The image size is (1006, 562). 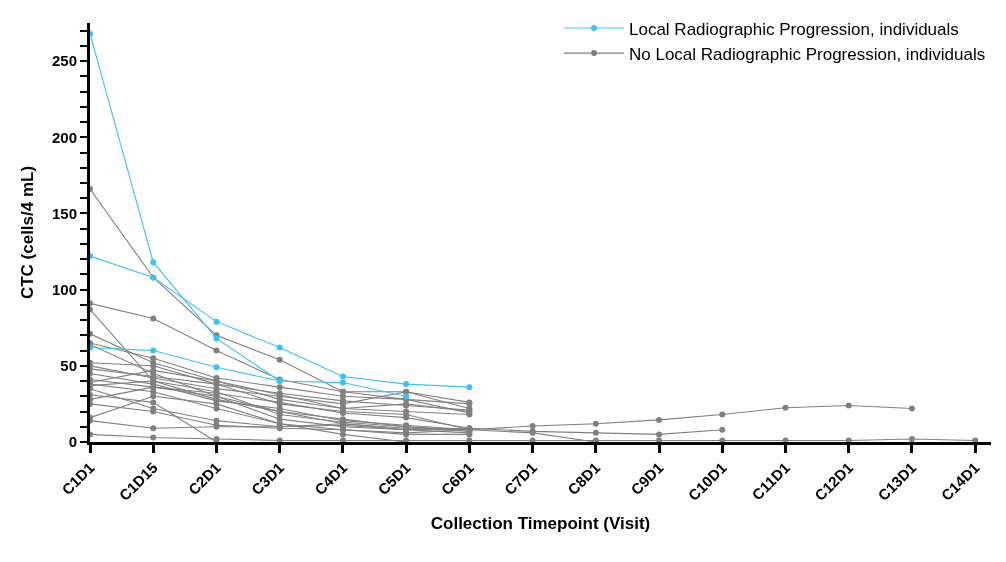 I want to click on legend-label: Local Radiographic Progression, individuals, so click(x=794, y=29).